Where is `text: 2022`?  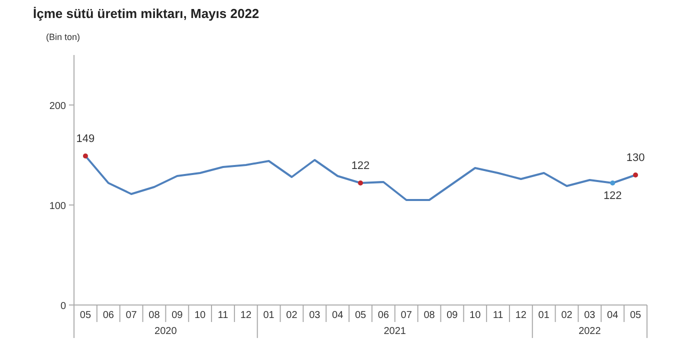
text: 2022 is located at coordinates (590, 331).